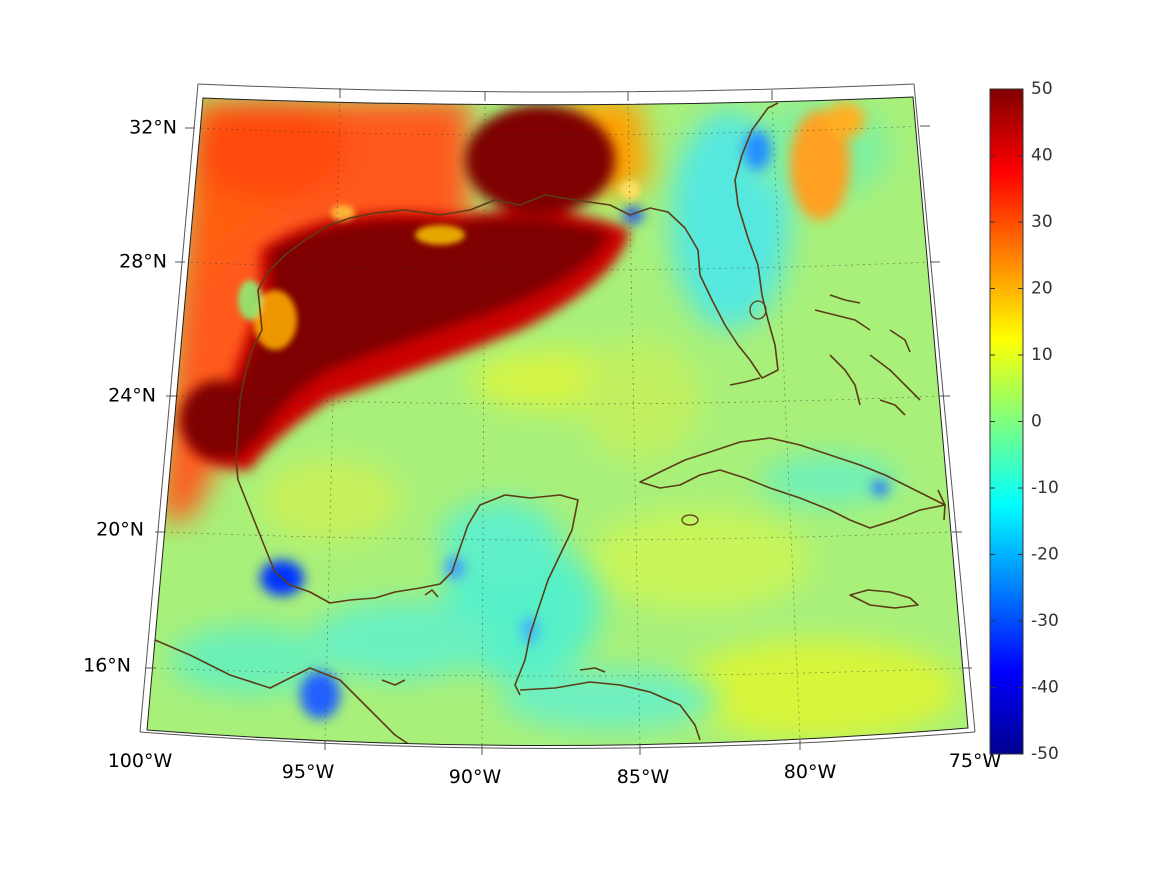 This screenshot has height=875, width=1167. Describe the element at coordinates (1045, 488) in the screenshot. I see `colorbar-tick-label: -10` at that location.